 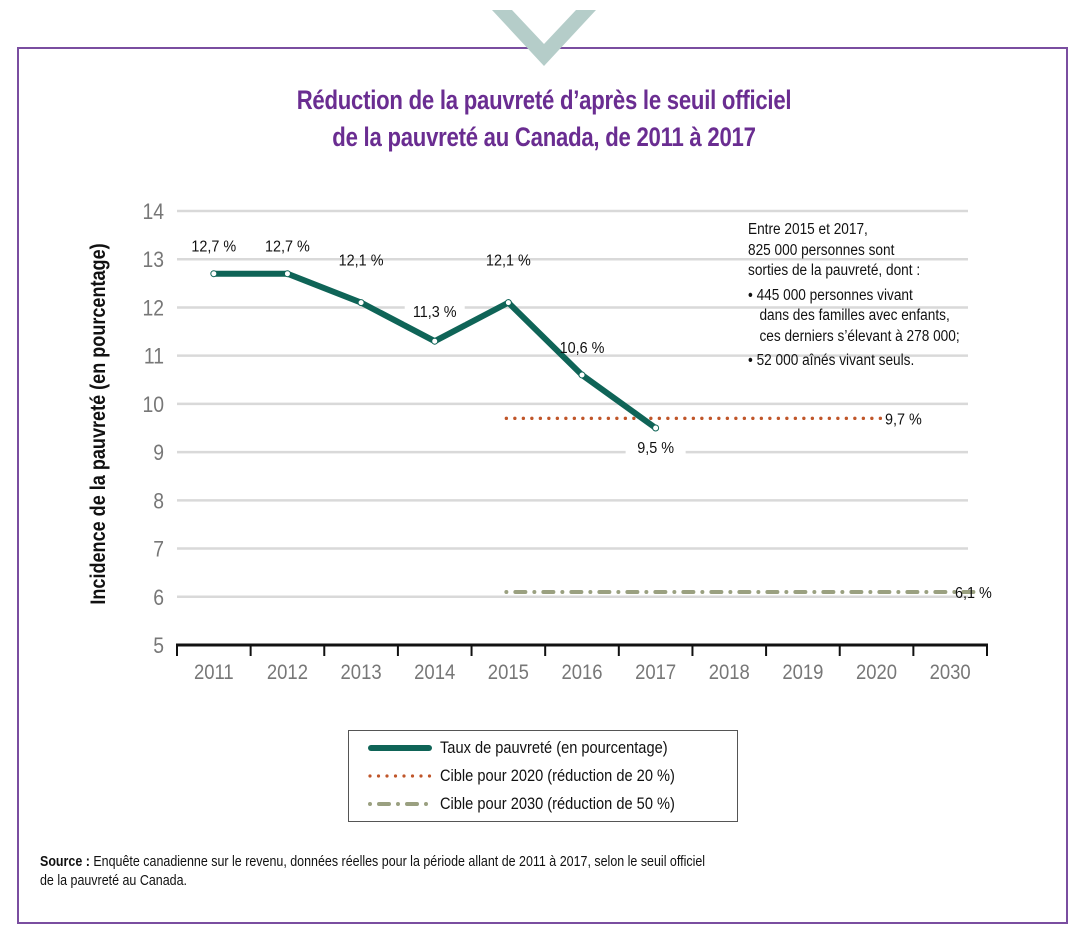 I want to click on x-tick-label: 2011, so click(x=214, y=672).